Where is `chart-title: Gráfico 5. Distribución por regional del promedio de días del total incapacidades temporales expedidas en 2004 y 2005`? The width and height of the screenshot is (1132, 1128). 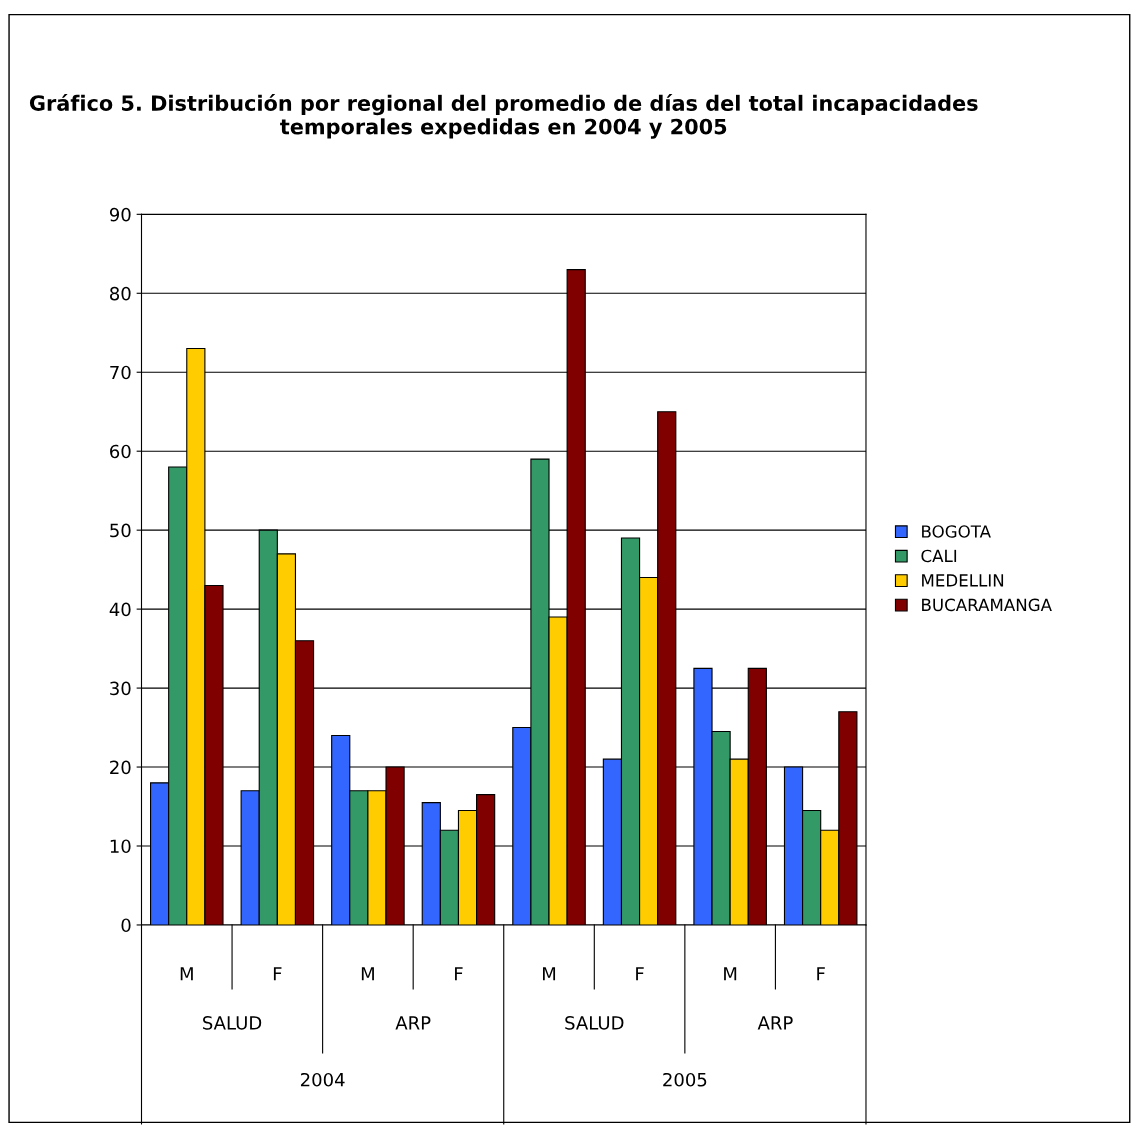
chart-title: Gráfico 5. Distribución por regional del promedio de días del total incapacidades temporales expedidas en 2004 y 2005 is located at coordinates (503, 116).